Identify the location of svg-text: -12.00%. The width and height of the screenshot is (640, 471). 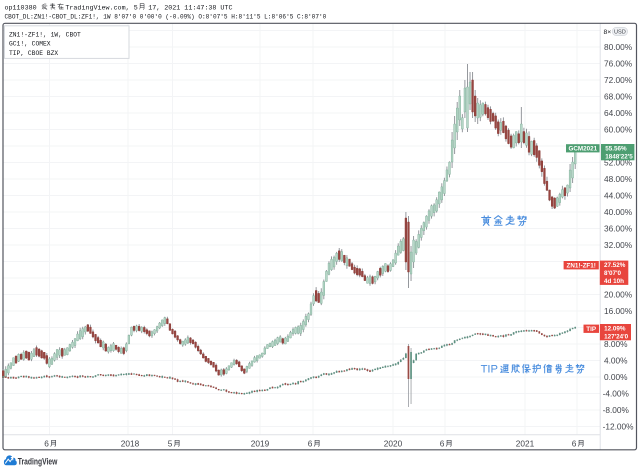
(619, 426).